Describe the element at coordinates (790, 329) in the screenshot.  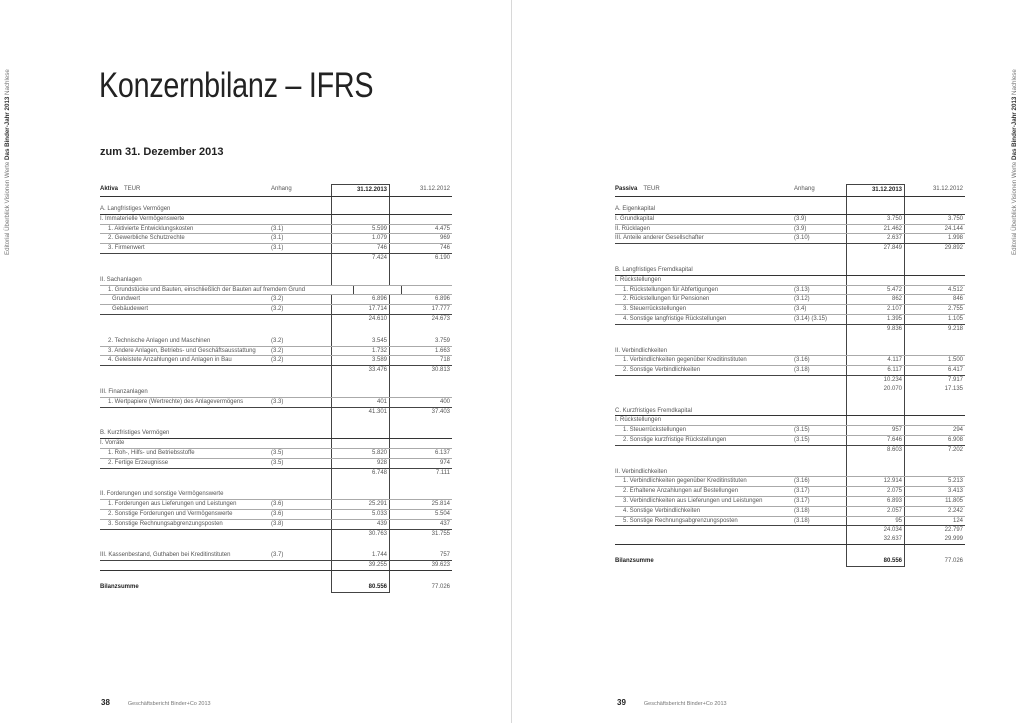
I see `subtotal-row: 9.836 9.218` at that location.